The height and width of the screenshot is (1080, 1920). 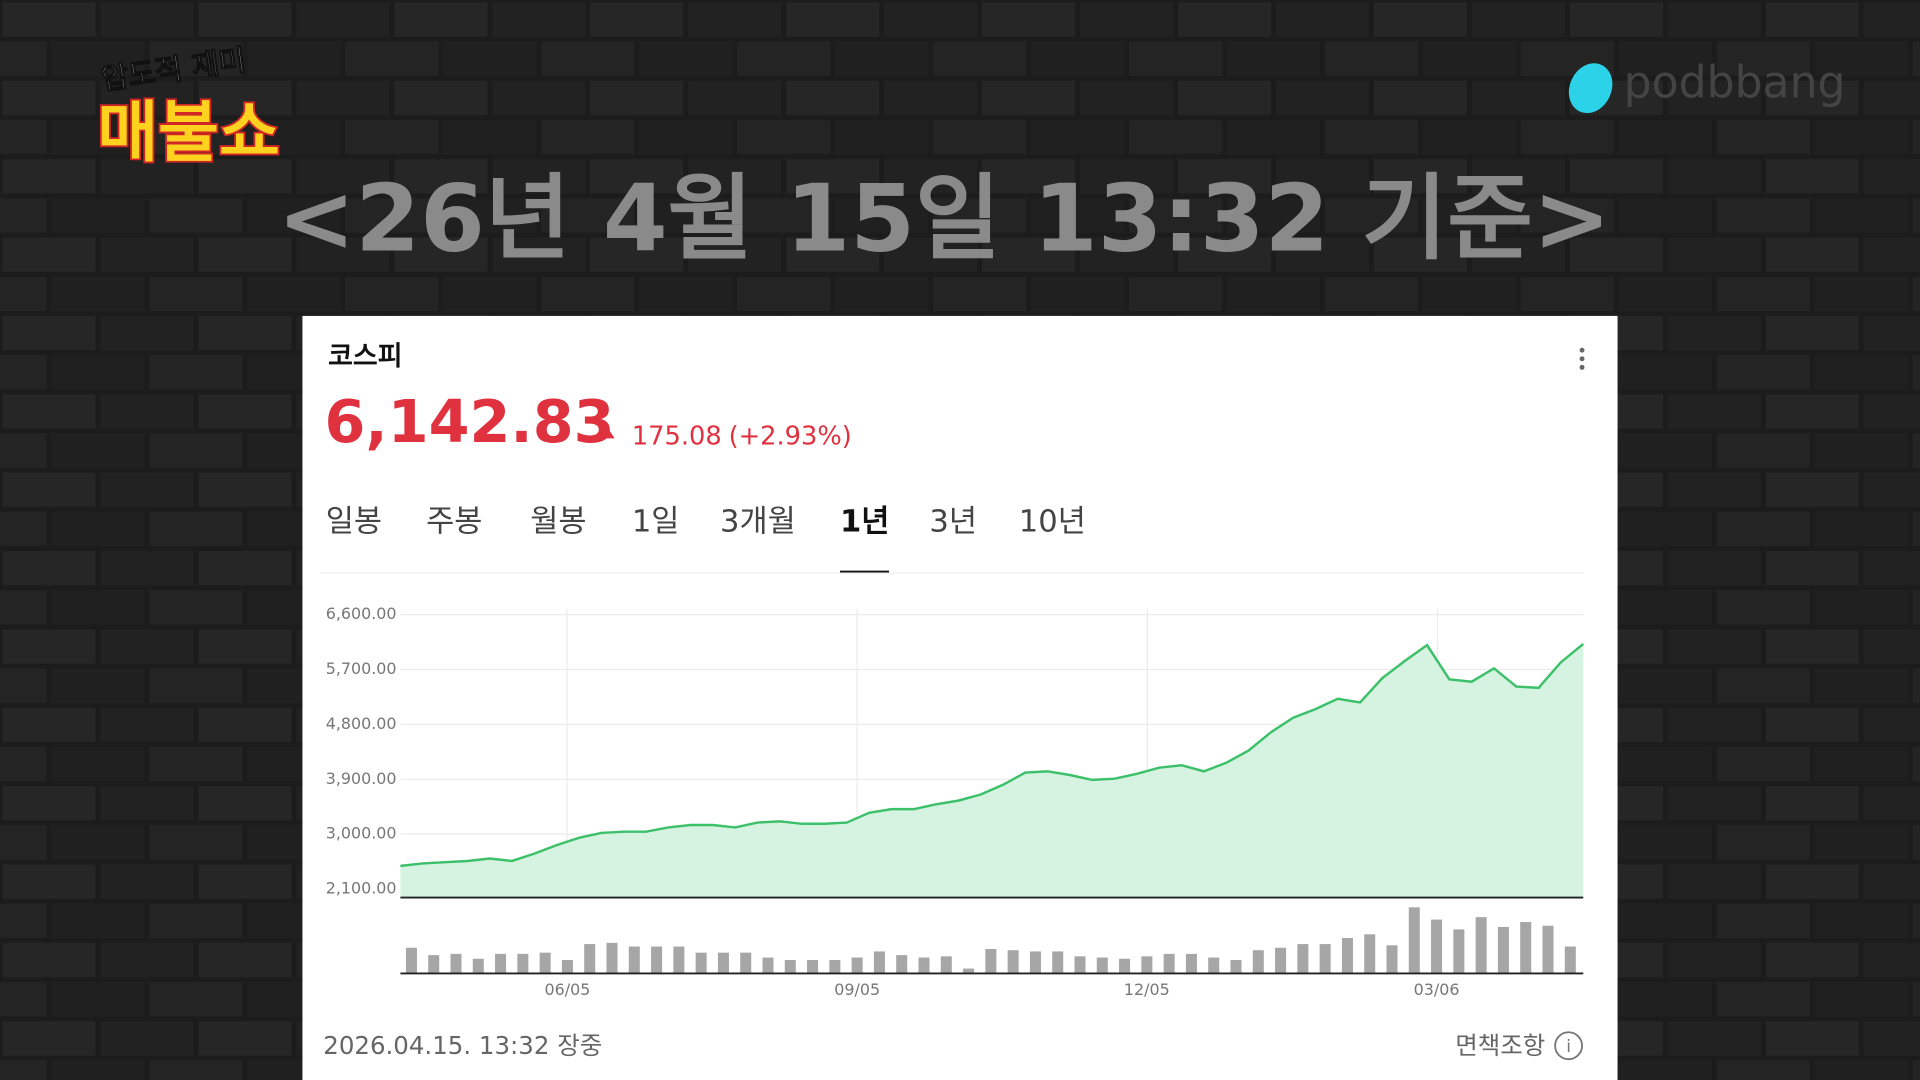 What do you see at coordinates (992, 755) in the screenshot?
I see `line` at bounding box center [992, 755].